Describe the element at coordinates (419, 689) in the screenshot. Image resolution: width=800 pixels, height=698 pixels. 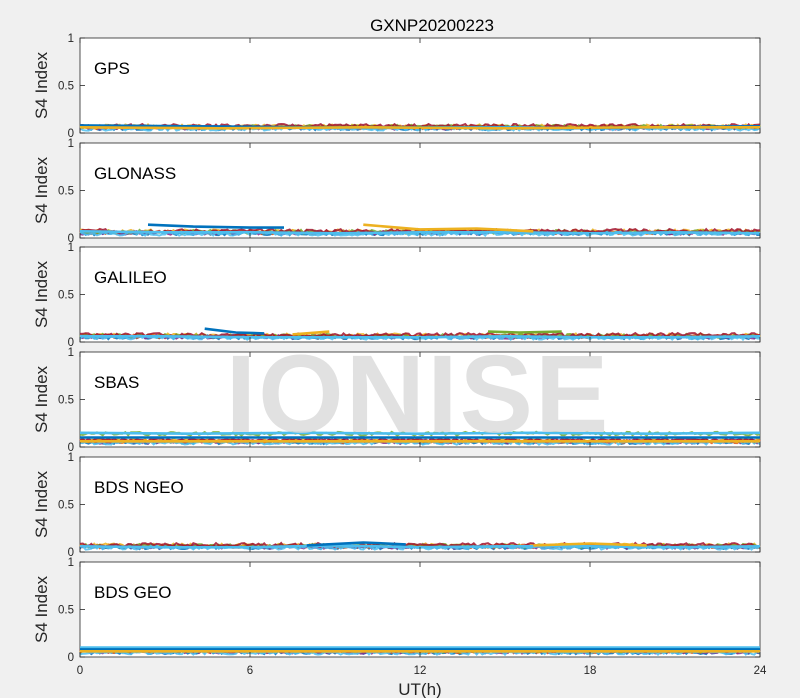
I see `x-axis-label: UT(h)` at that location.